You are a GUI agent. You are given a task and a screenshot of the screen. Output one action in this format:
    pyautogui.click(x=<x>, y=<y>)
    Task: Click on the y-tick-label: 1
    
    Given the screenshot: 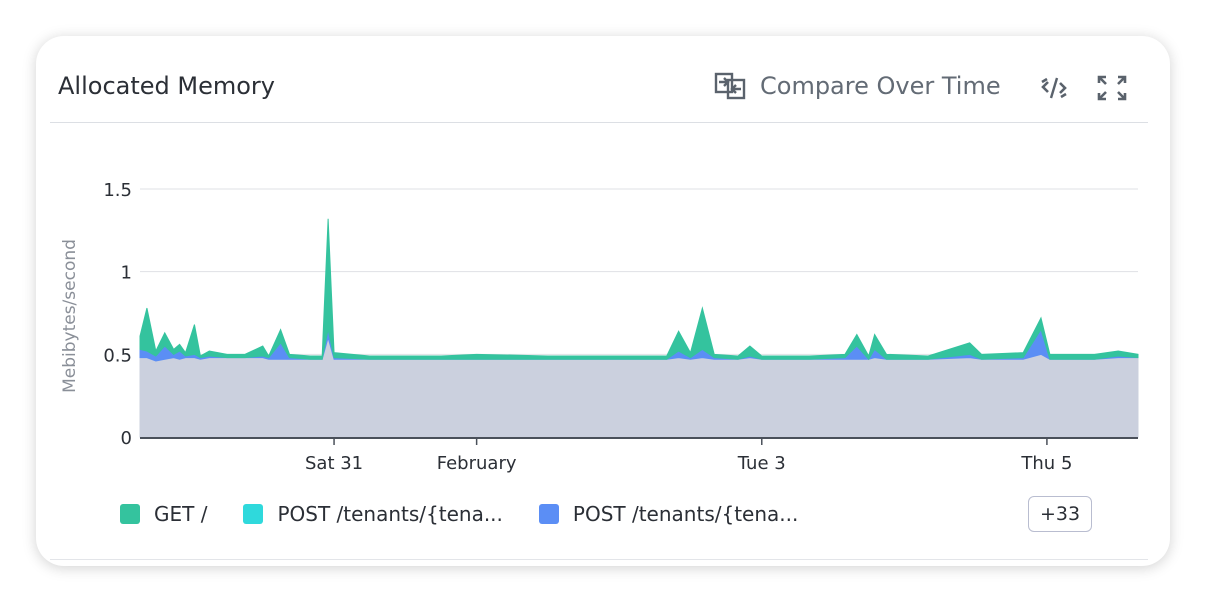 What is the action you would take?
    pyautogui.click(x=126, y=273)
    